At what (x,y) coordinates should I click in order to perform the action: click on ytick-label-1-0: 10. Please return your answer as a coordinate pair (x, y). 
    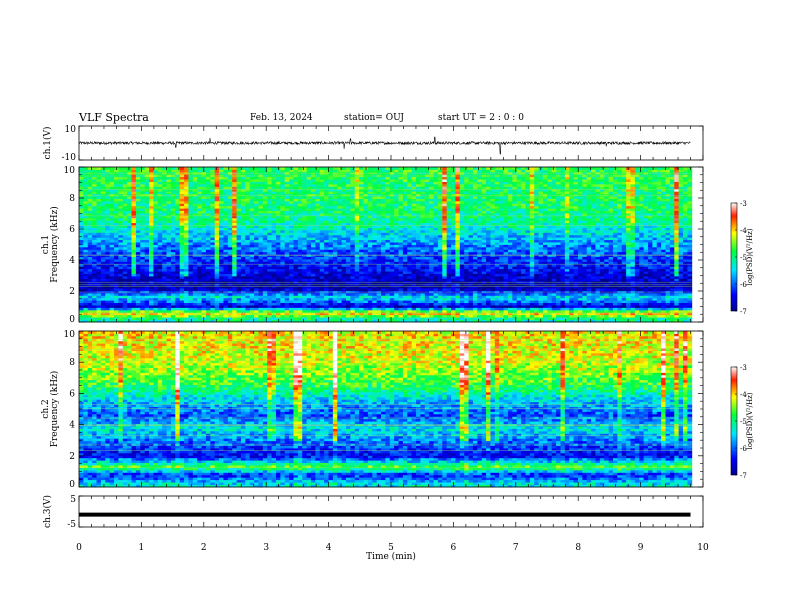
    Looking at the image, I should click on (71, 130).